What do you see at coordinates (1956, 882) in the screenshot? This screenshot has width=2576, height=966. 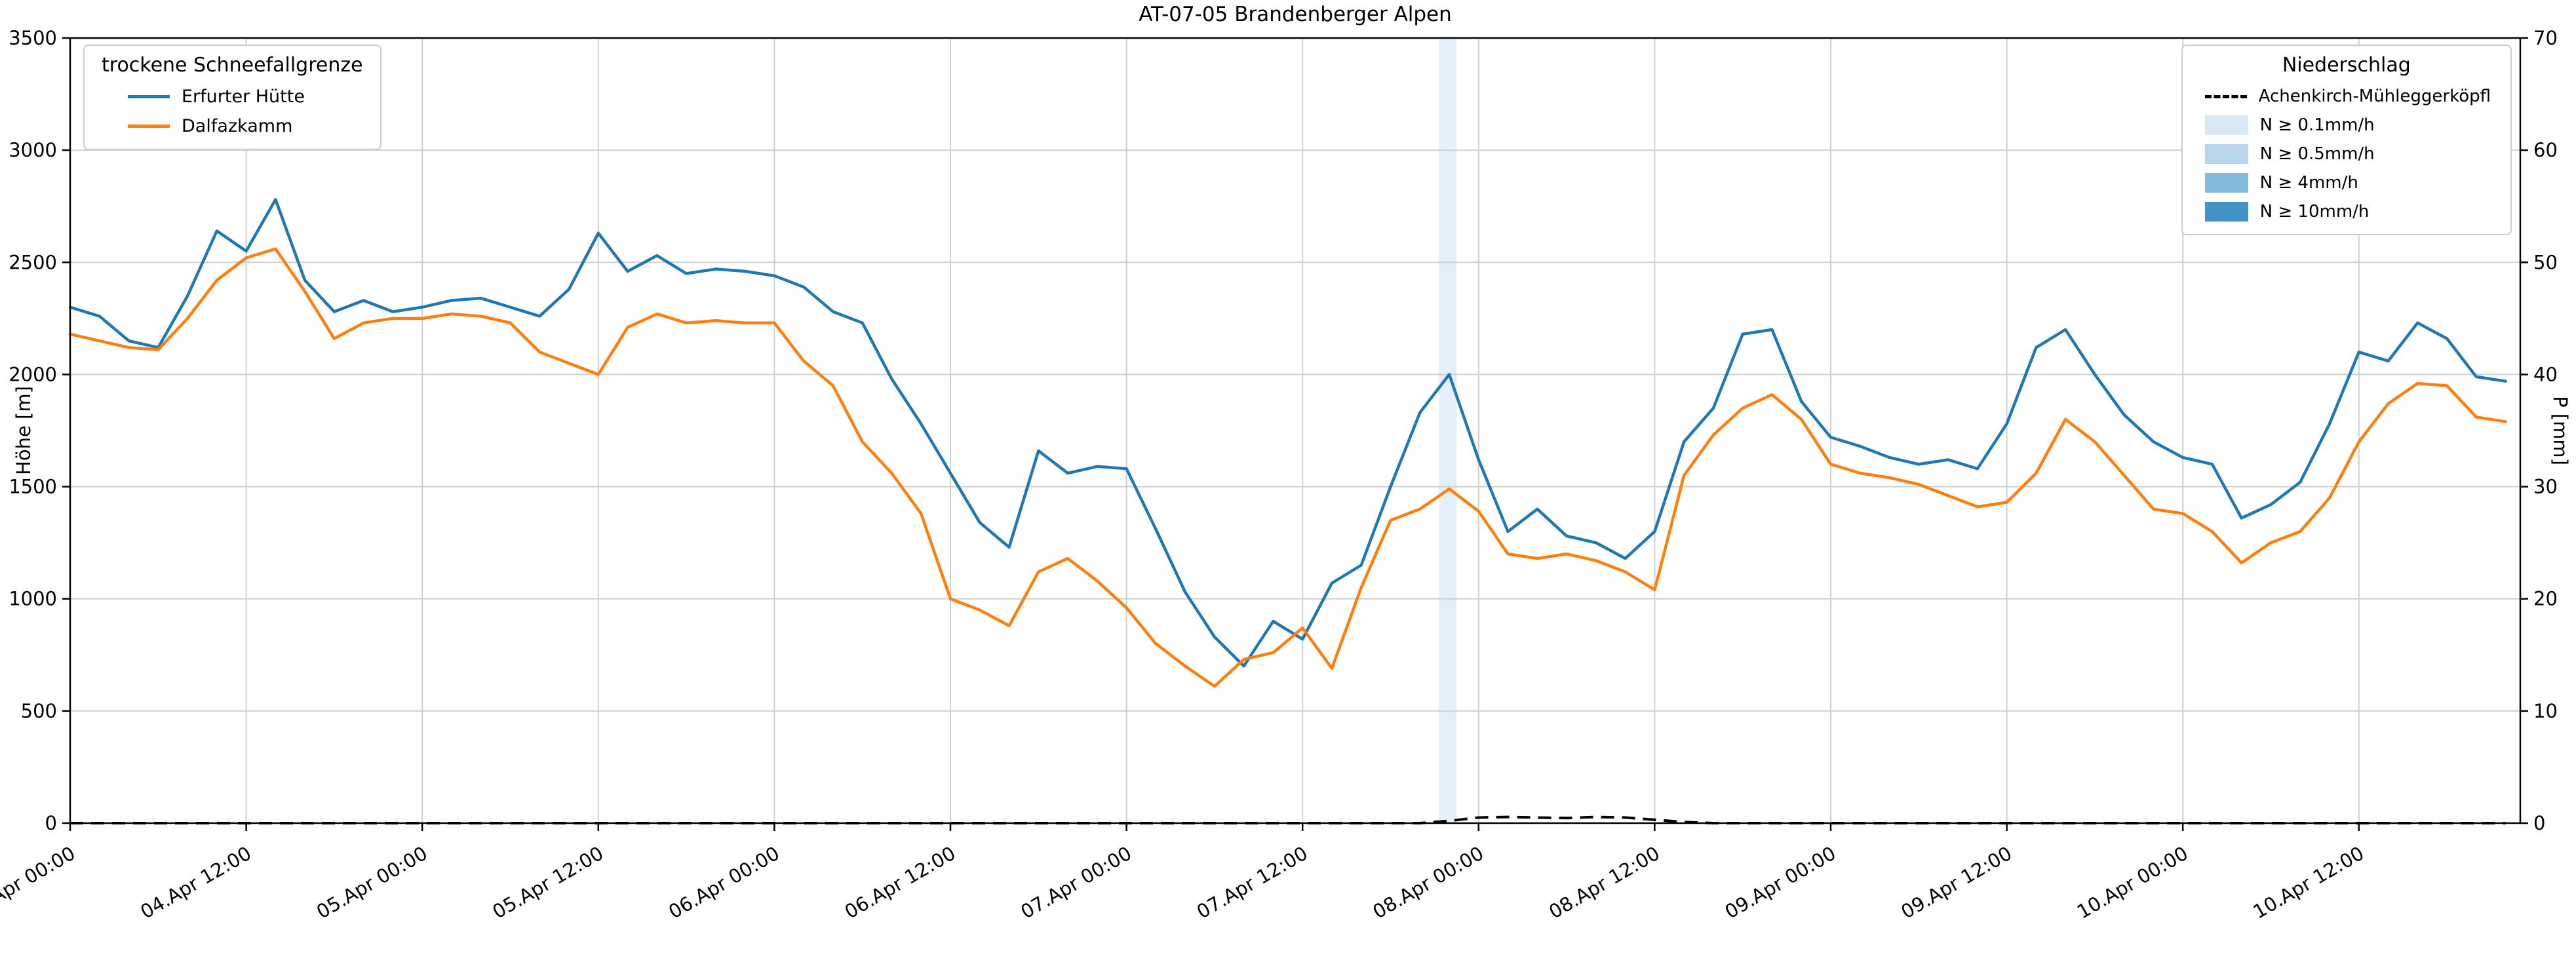 I see `x-tick-label: 09.Apr 12:00` at bounding box center [1956, 882].